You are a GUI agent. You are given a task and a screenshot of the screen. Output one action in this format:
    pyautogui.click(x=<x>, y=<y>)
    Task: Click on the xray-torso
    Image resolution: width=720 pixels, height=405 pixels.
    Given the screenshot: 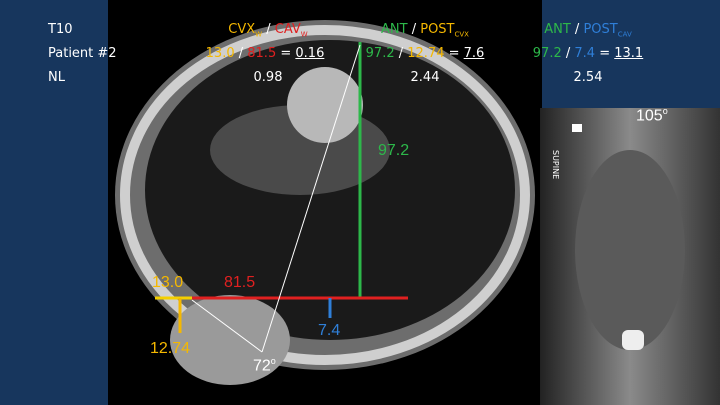 What is the action you would take?
    pyautogui.click(x=630, y=250)
    